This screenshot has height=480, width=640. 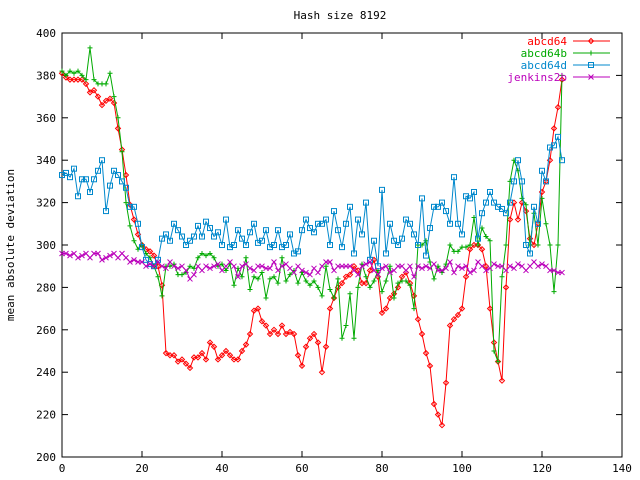 I want to click on x-tick-label: 40, so click(x=221, y=468).